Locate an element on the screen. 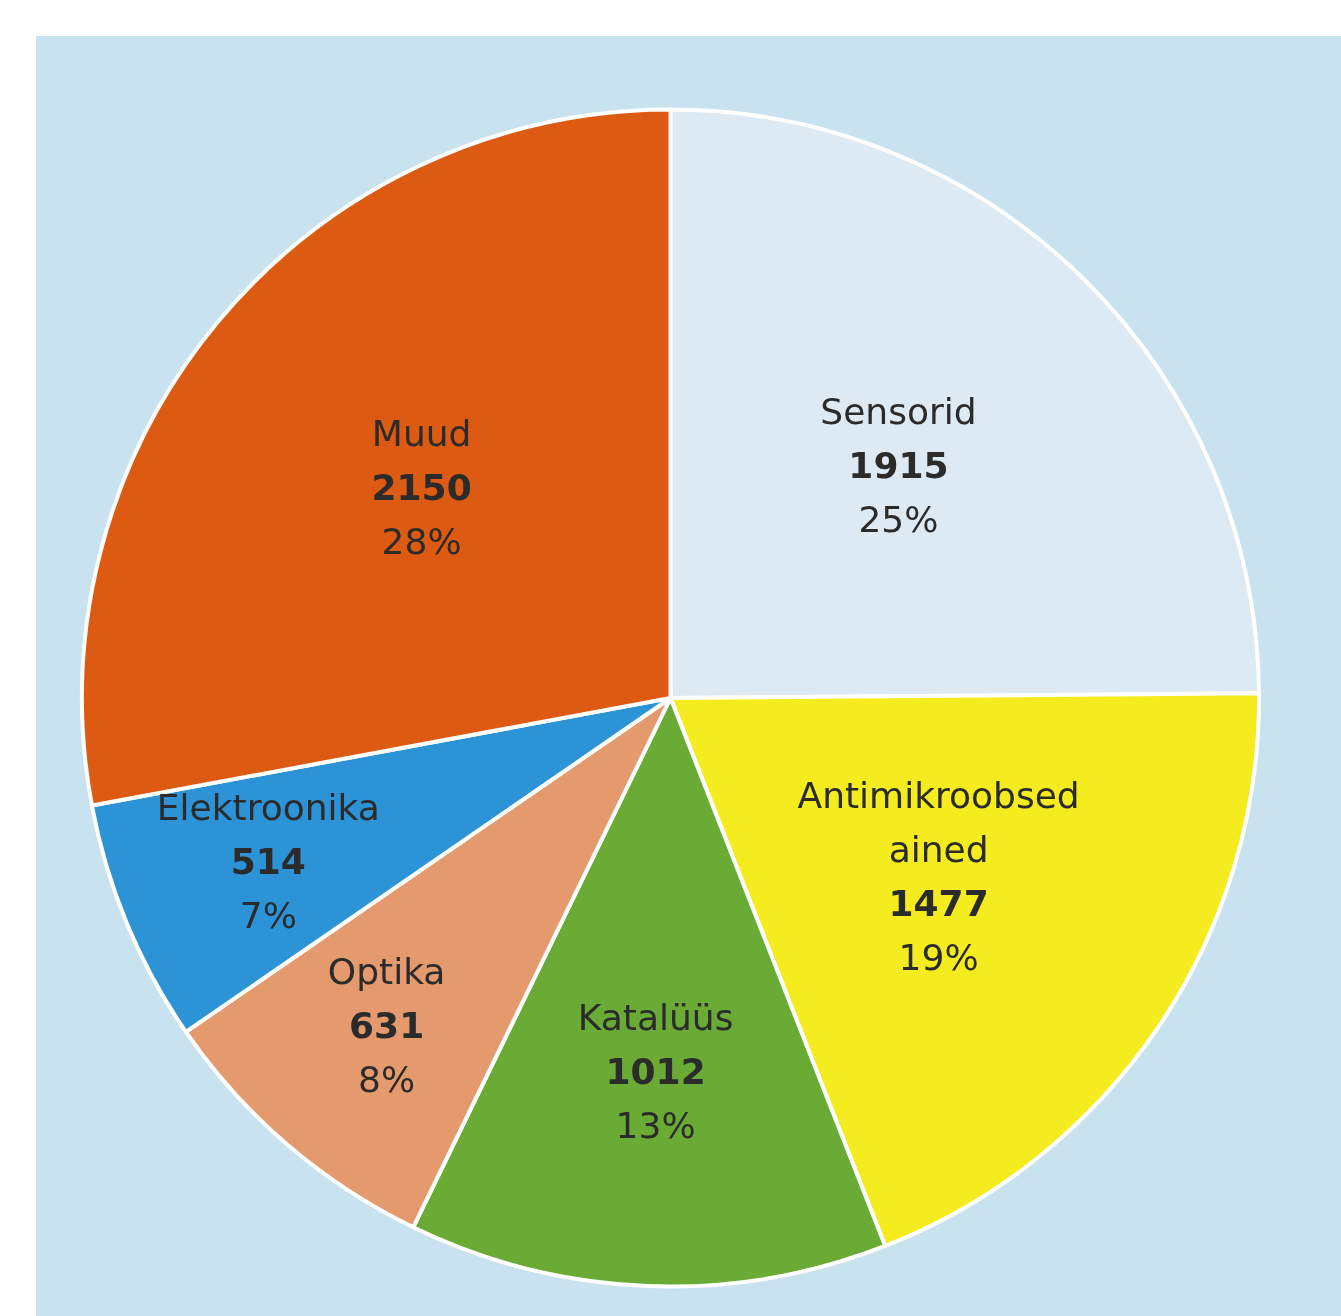 This screenshot has height=1316, width=1341. slice-label: Antimikroobsed ained is located at coordinates (938, 822).